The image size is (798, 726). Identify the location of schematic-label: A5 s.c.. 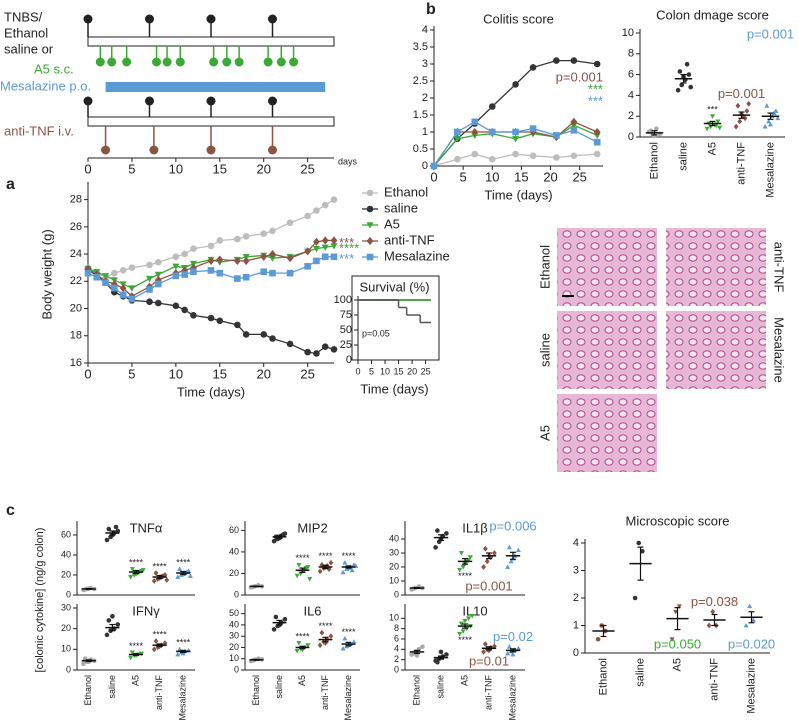
(54, 68).